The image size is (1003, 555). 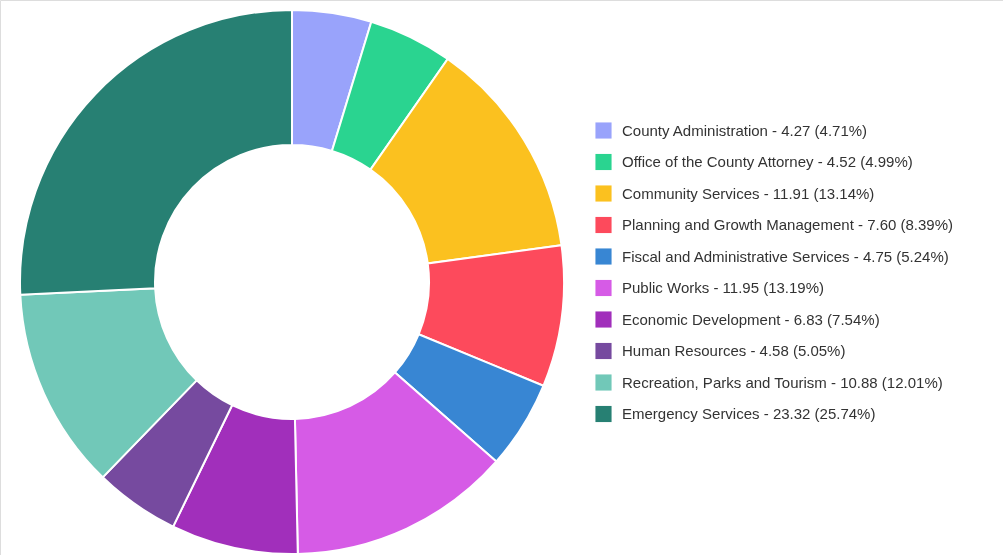 I want to click on legend-label: Fiscal and Administrative Services - 4.75 (5.24%), so click(x=785, y=256).